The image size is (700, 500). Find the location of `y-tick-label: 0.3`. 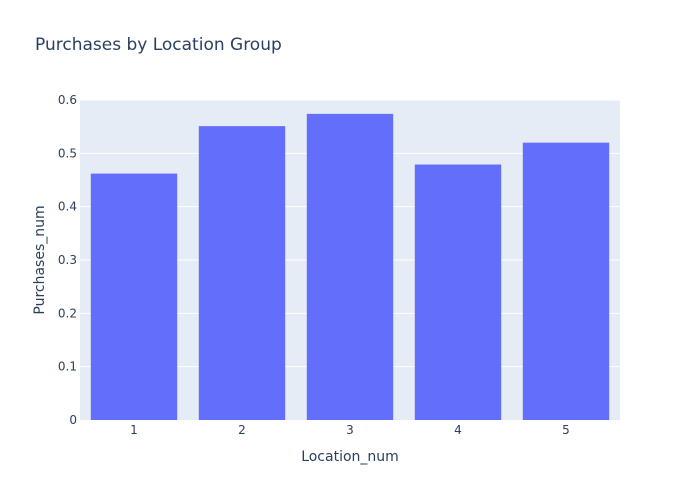

y-tick-label: 0.3 is located at coordinates (67, 260).